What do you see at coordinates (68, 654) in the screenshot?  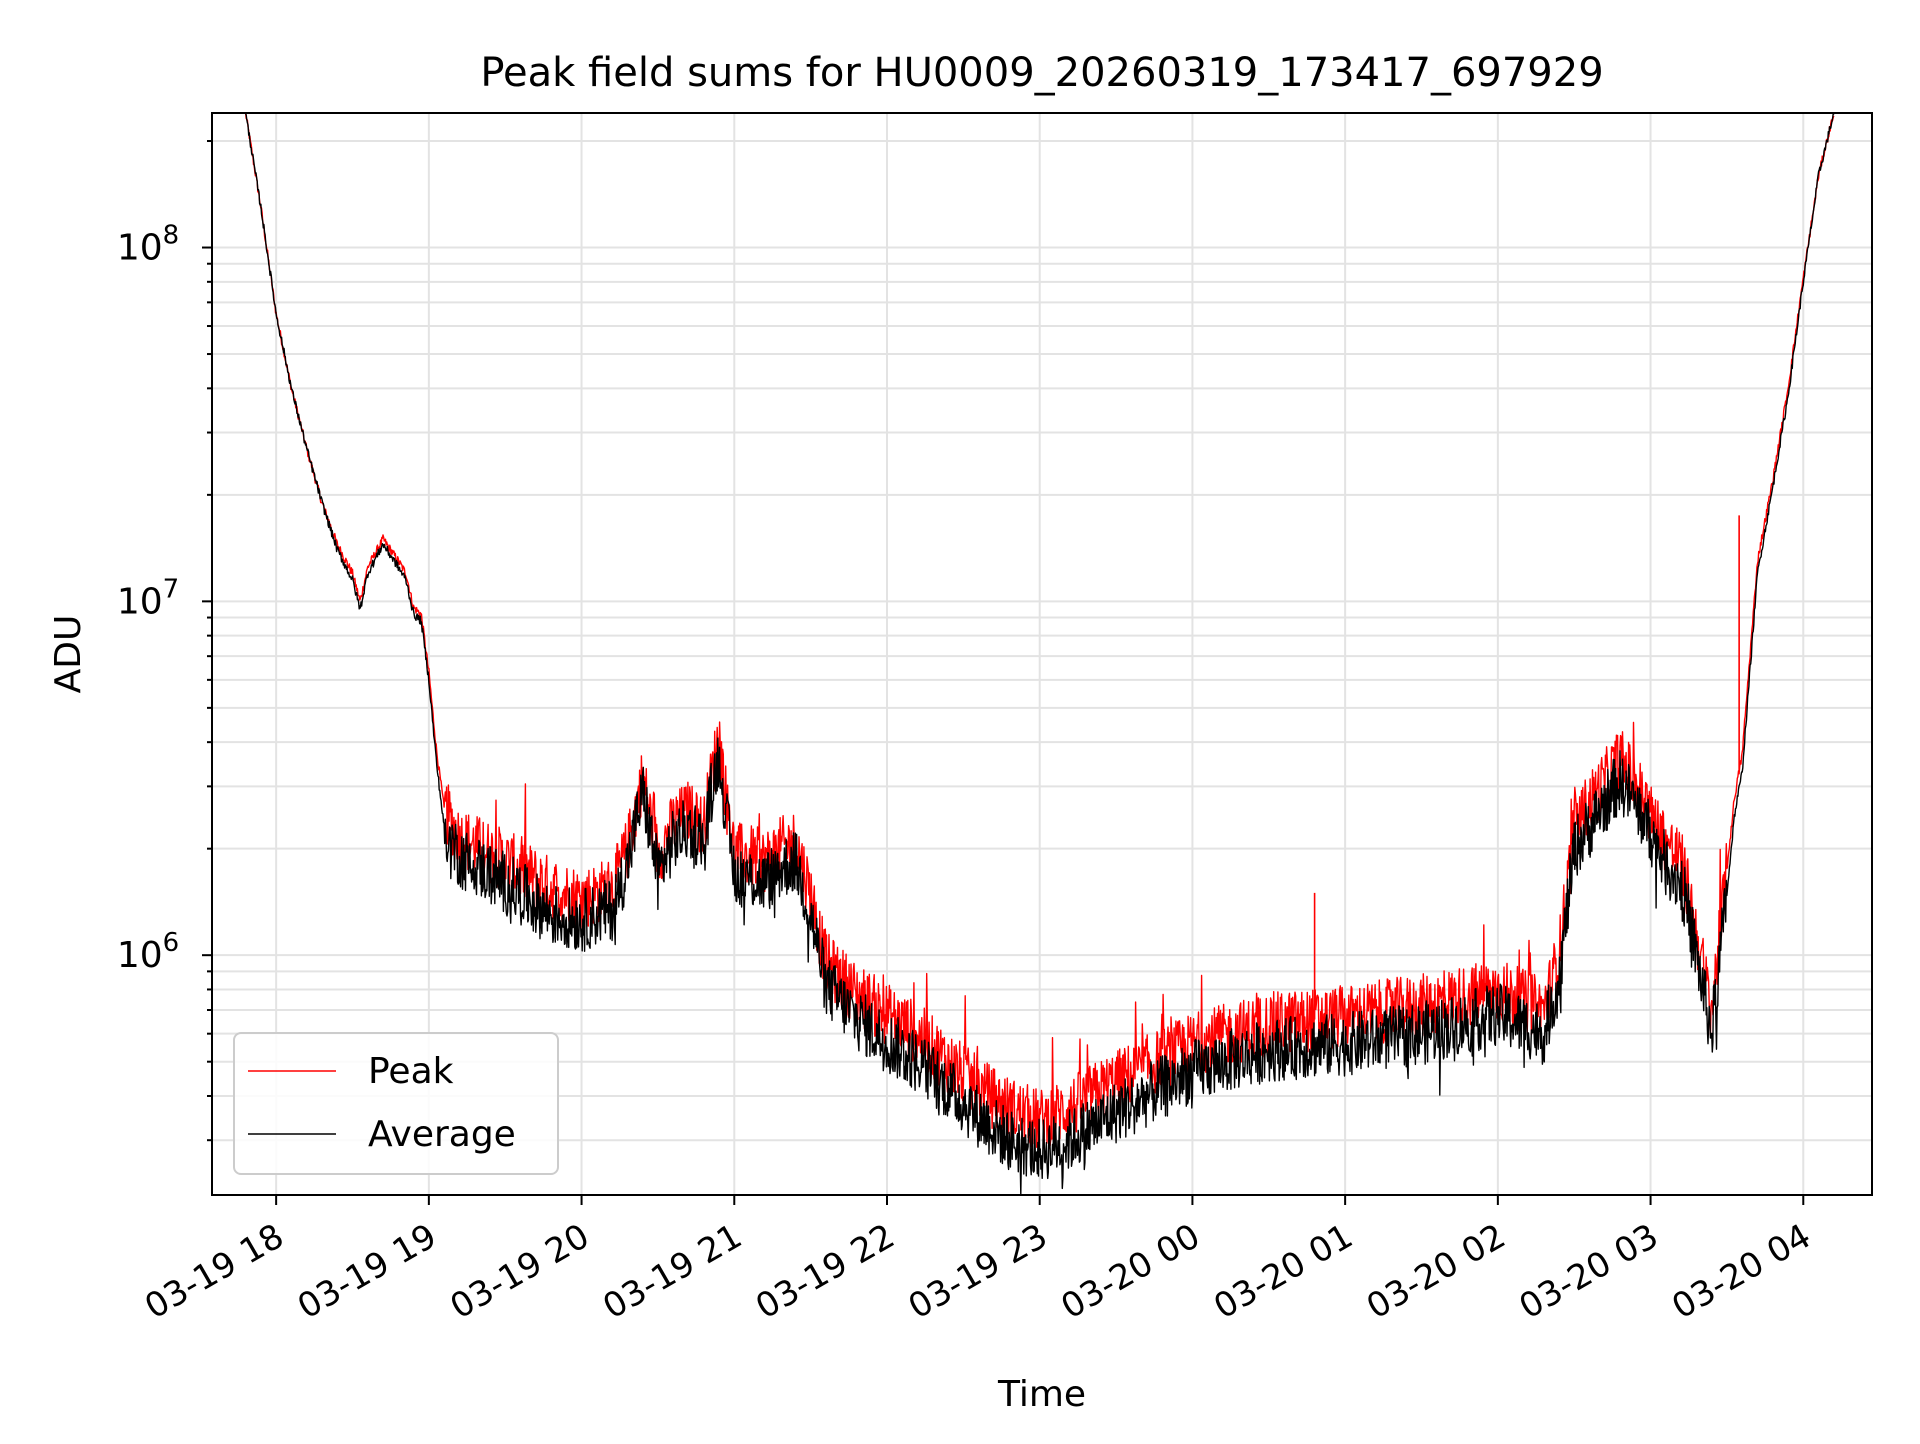 I see `y-axis-label: ADU` at bounding box center [68, 654].